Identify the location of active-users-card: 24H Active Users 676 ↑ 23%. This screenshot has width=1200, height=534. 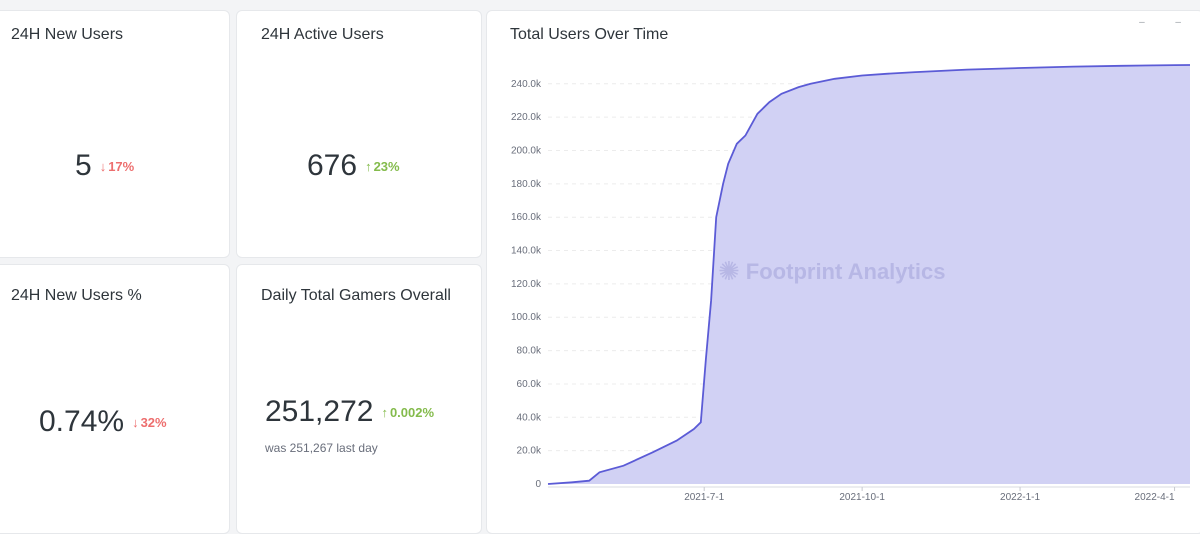
(359, 134).